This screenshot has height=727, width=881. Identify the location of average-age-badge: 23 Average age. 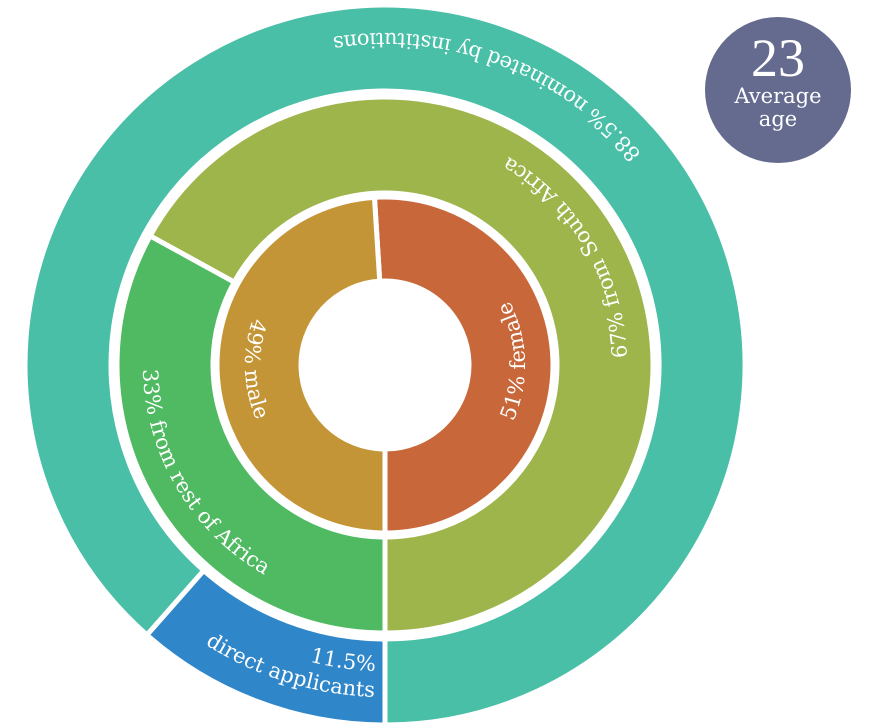
(778, 90).